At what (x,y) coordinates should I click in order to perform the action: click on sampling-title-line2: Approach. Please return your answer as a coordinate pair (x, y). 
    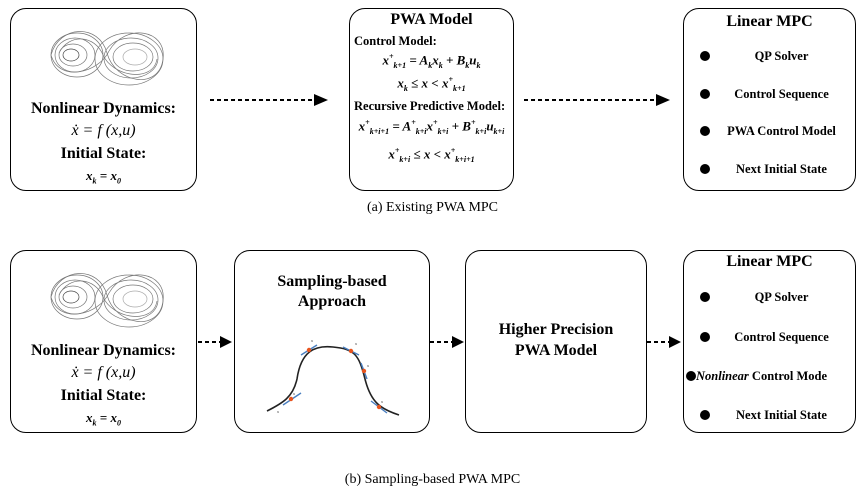
    Looking at the image, I should click on (332, 301).